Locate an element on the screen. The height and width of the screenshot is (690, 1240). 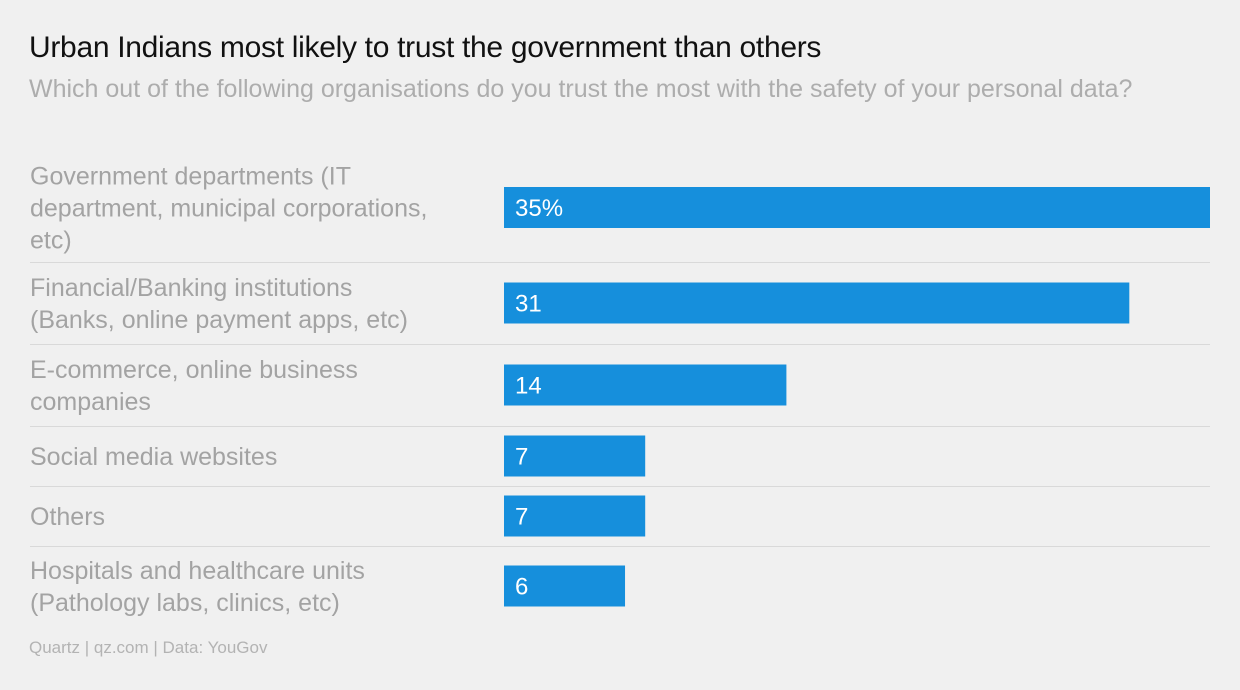
category-label-line: (Banks, online payment apps, etc) is located at coordinates (219, 320).